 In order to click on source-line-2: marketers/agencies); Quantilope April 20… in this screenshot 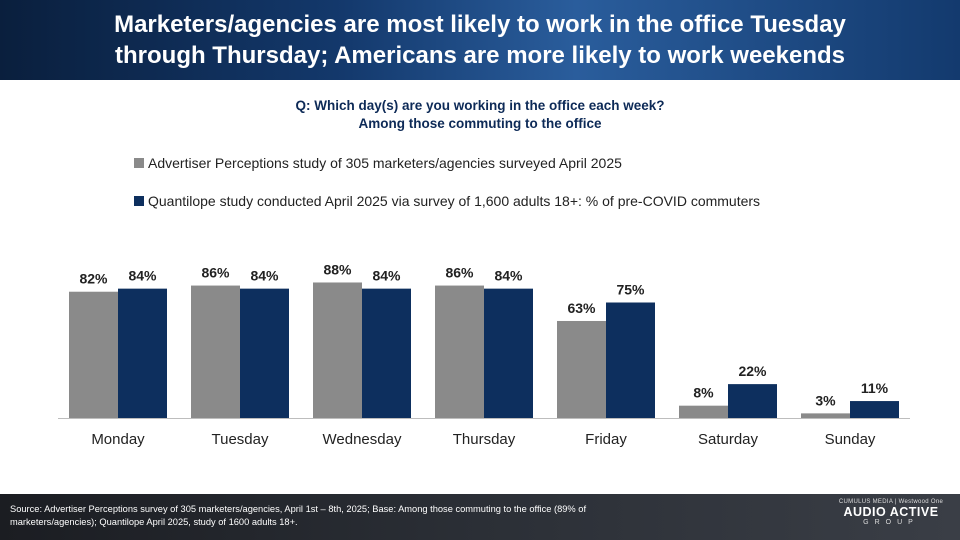, I will do `click(154, 522)`.